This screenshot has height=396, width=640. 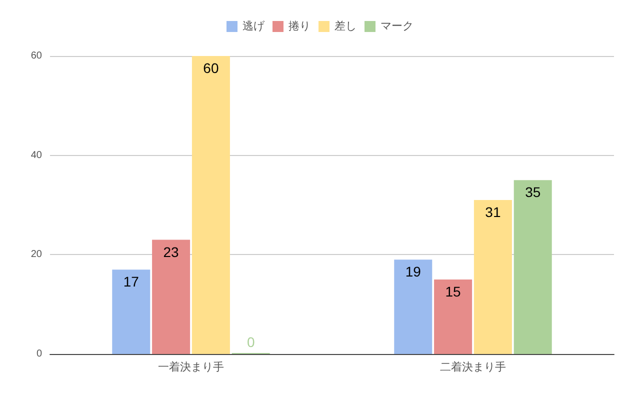 What do you see at coordinates (36, 155) in the screenshot?
I see `y-tick-label: 40` at bounding box center [36, 155].